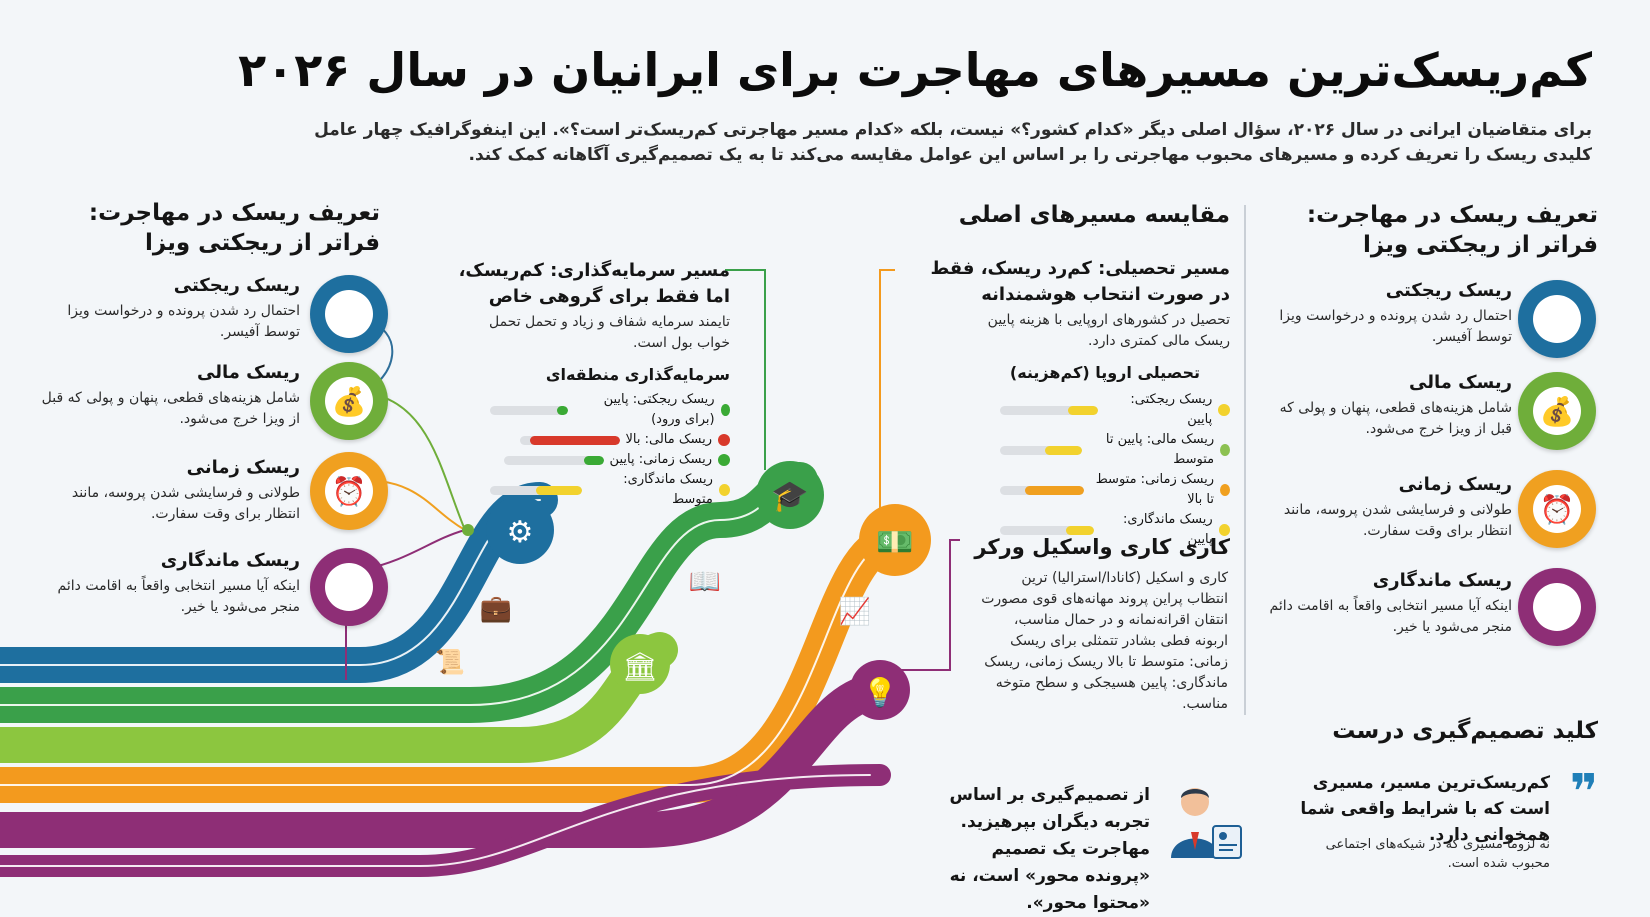 The width and height of the screenshot is (1650, 917). I want to click on study-subtitle: تحصیلی اروپا (کم‌هزینه), so click(1104, 372).